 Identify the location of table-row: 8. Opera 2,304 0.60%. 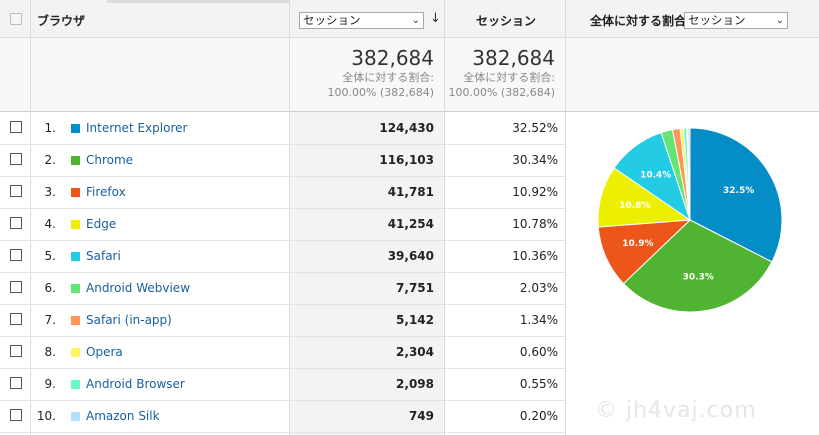
(282, 352).